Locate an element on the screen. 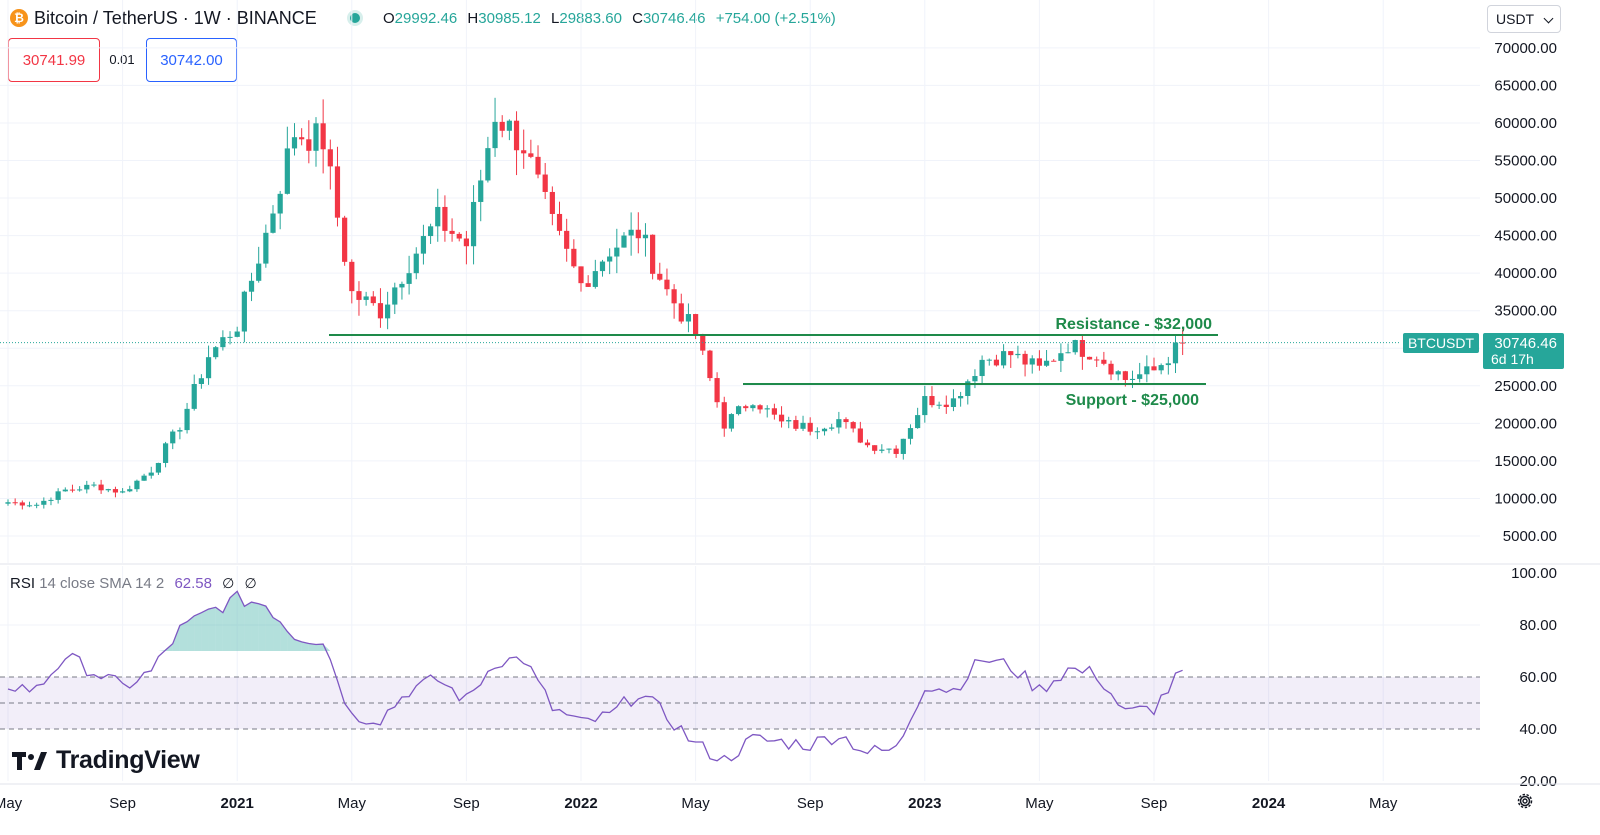 This screenshot has width=1600, height=835. market-status-icon is located at coordinates (355, 18).